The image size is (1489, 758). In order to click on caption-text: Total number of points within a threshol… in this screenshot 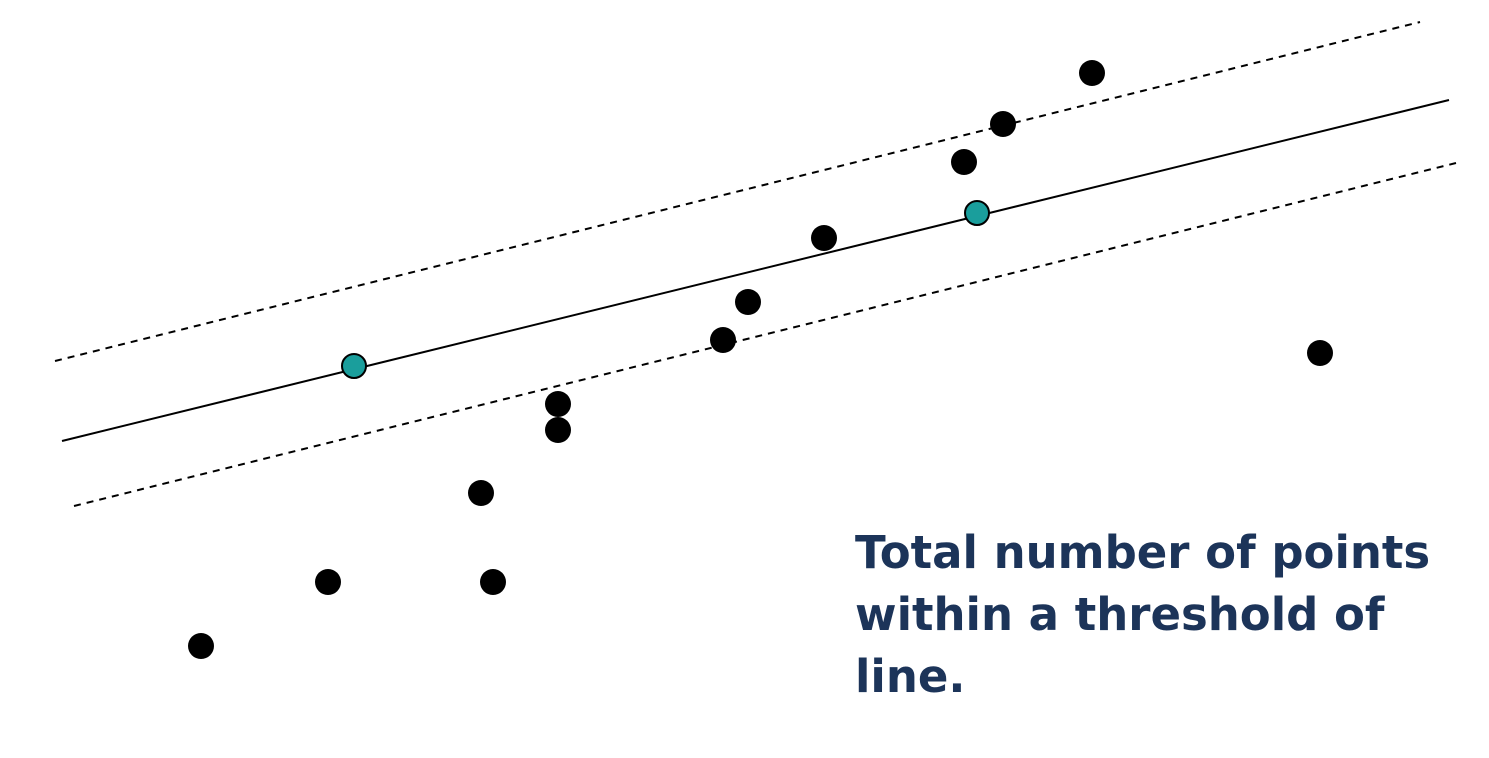, I will do `click(1143, 614)`.